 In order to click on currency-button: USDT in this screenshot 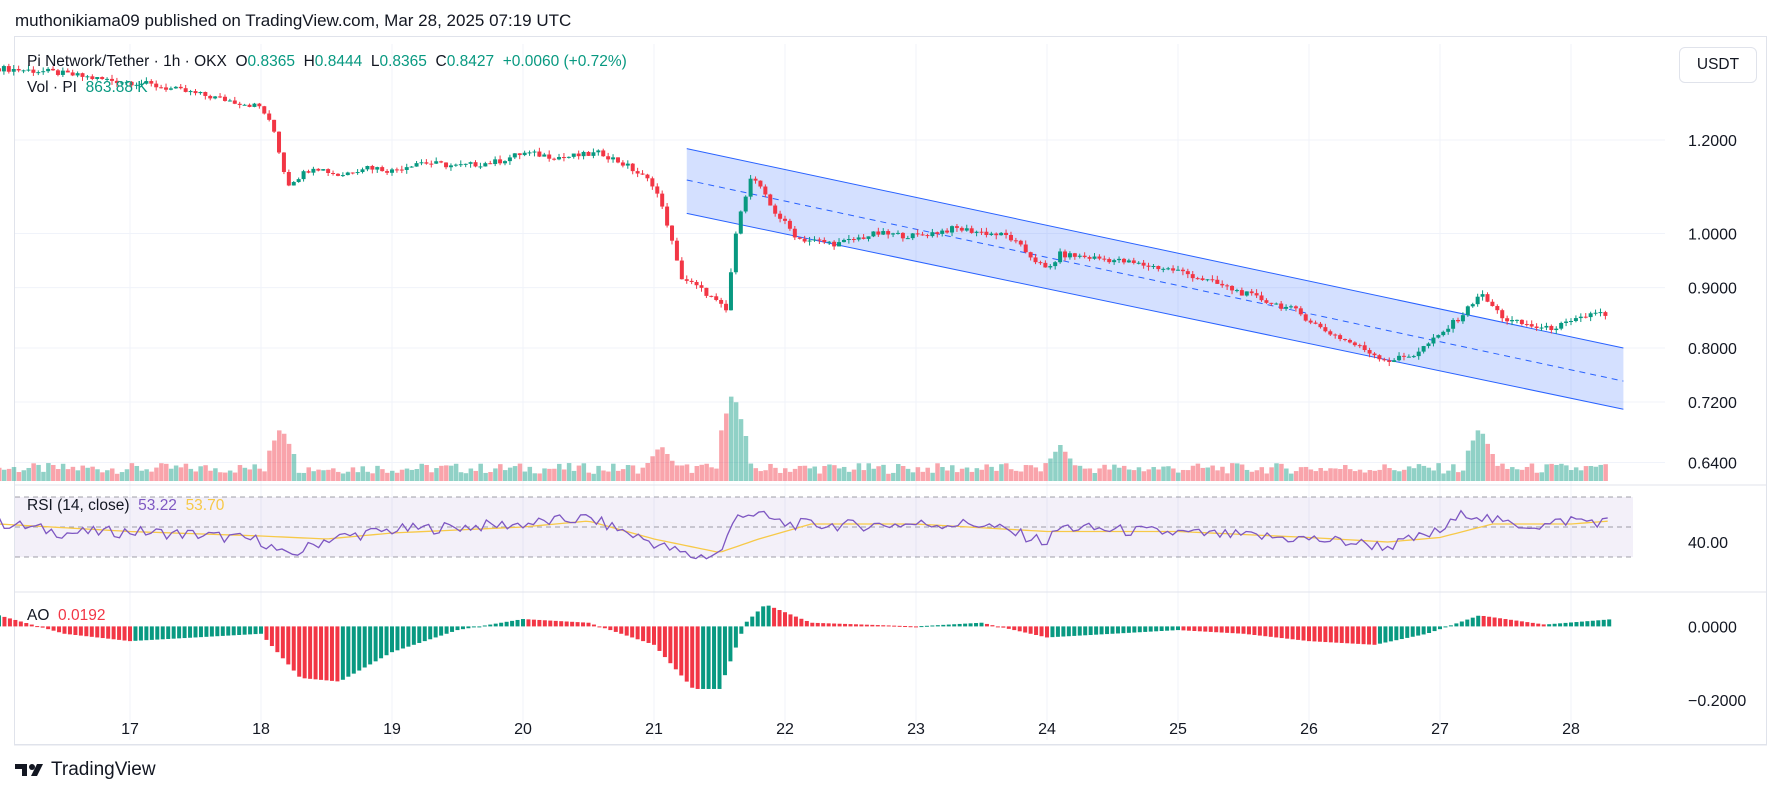, I will do `click(1718, 65)`.